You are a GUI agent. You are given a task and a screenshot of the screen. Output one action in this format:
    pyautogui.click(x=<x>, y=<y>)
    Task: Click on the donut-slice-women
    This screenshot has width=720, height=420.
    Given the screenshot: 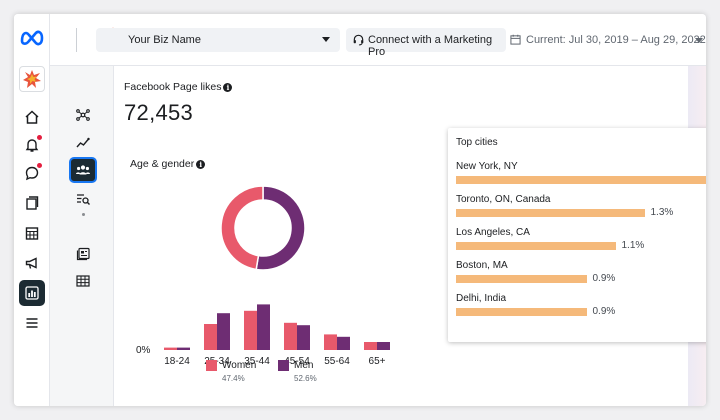 What is the action you would take?
    pyautogui.click(x=242, y=228)
    